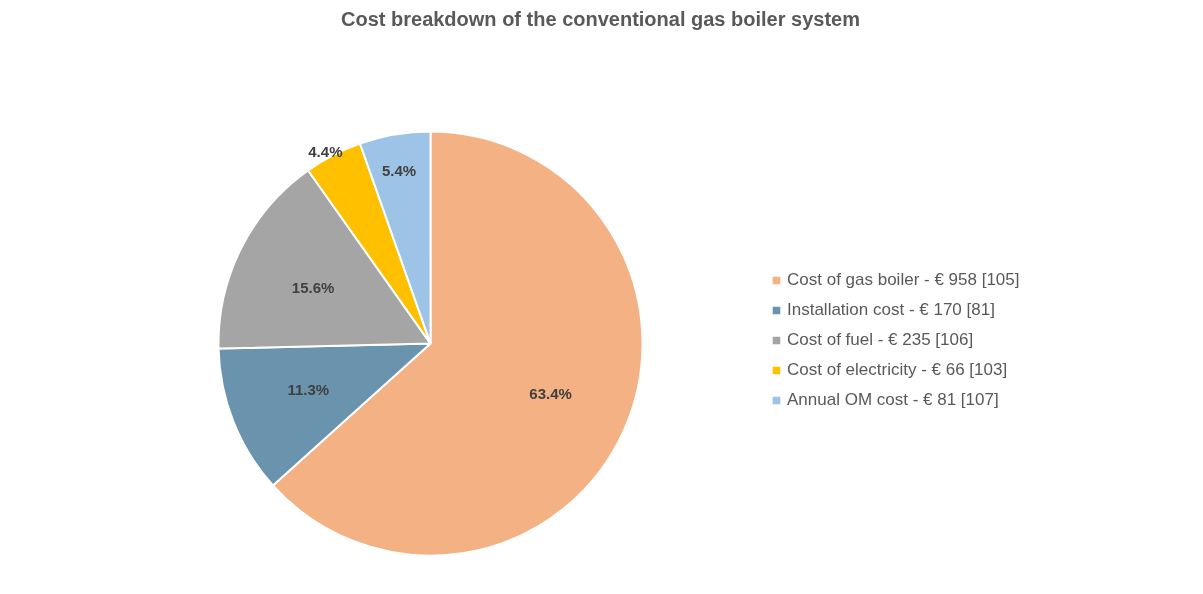  Describe the element at coordinates (891, 310) in the screenshot. I see `legend-label: Installation cost - € 170 [81]` at that location.